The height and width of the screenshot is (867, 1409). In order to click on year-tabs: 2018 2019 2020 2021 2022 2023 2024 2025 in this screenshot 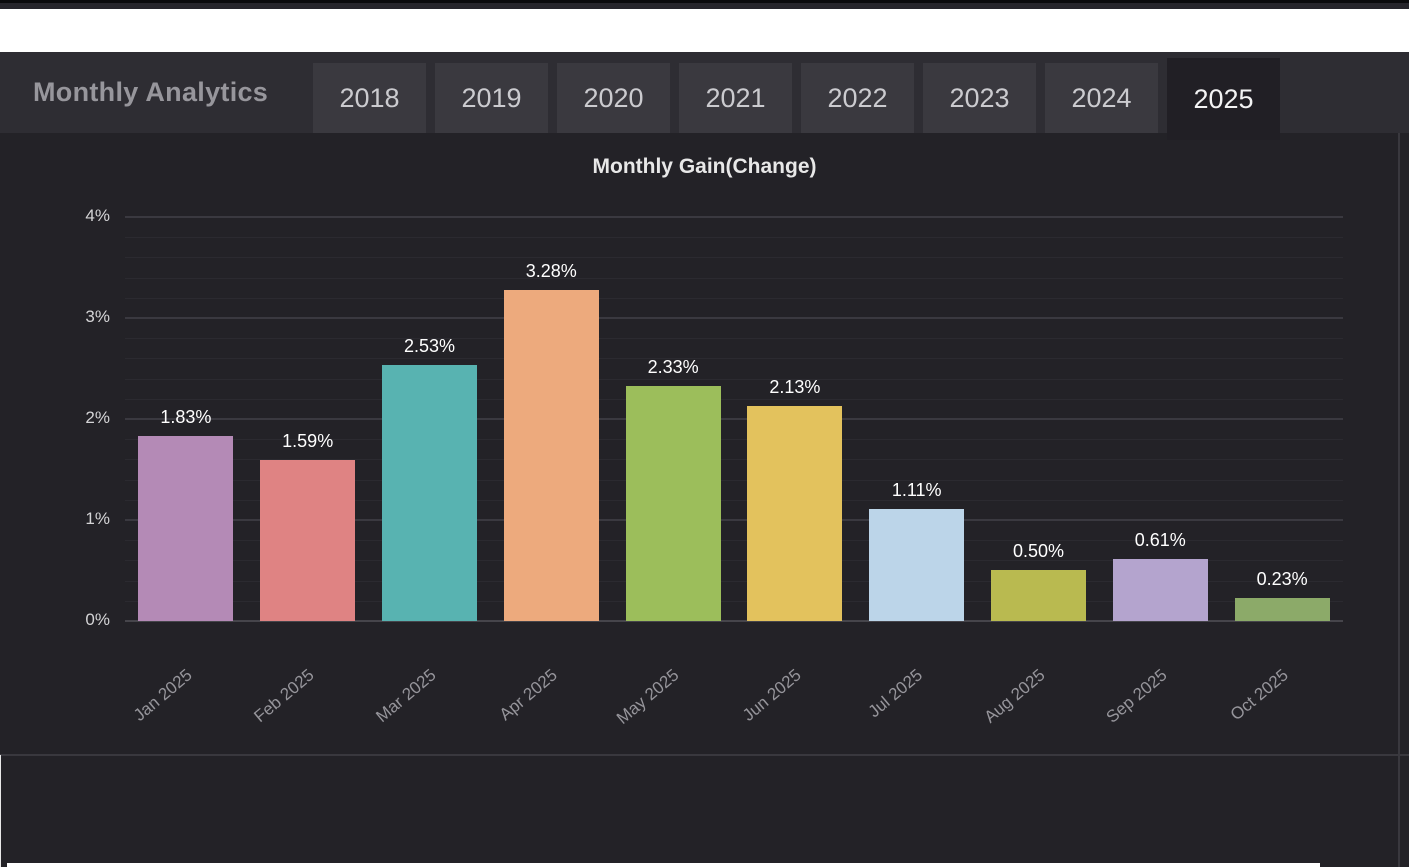, I will do `click(796, 101)`.